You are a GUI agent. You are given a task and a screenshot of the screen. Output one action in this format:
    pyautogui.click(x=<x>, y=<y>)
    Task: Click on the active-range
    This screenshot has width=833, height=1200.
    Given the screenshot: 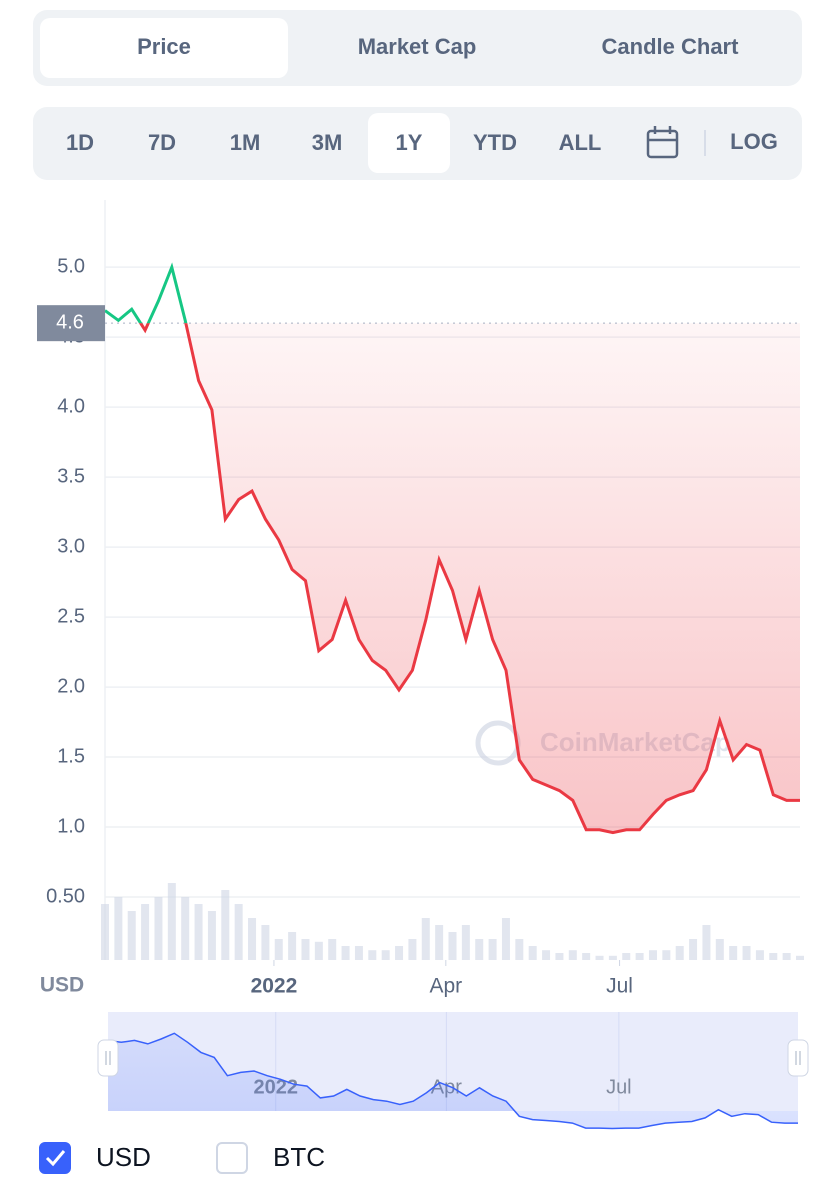 What is the action you would take?
    pyautogui.click(x=409, y=143)
    